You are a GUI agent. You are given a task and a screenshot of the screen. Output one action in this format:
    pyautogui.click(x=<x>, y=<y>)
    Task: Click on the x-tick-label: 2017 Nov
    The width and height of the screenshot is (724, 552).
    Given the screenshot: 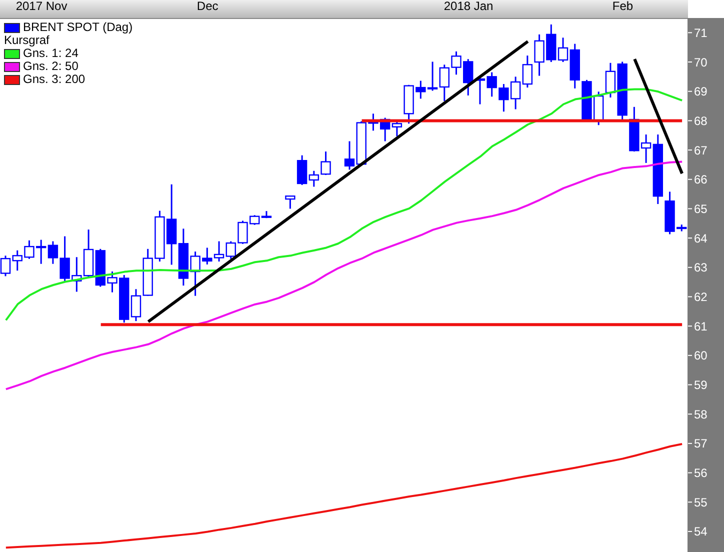 What is the action you would take?
    pyautogui.click(x=42, y=6)
    